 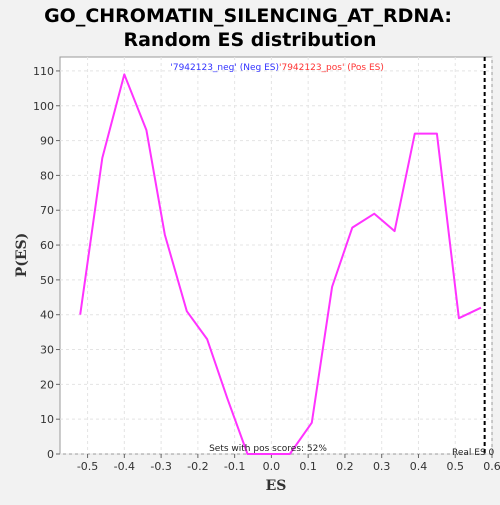 What do you see at coordinates (47, 175) in the screenshot?
I see `y-tick-label: 80` at bounding box center [47, 175].